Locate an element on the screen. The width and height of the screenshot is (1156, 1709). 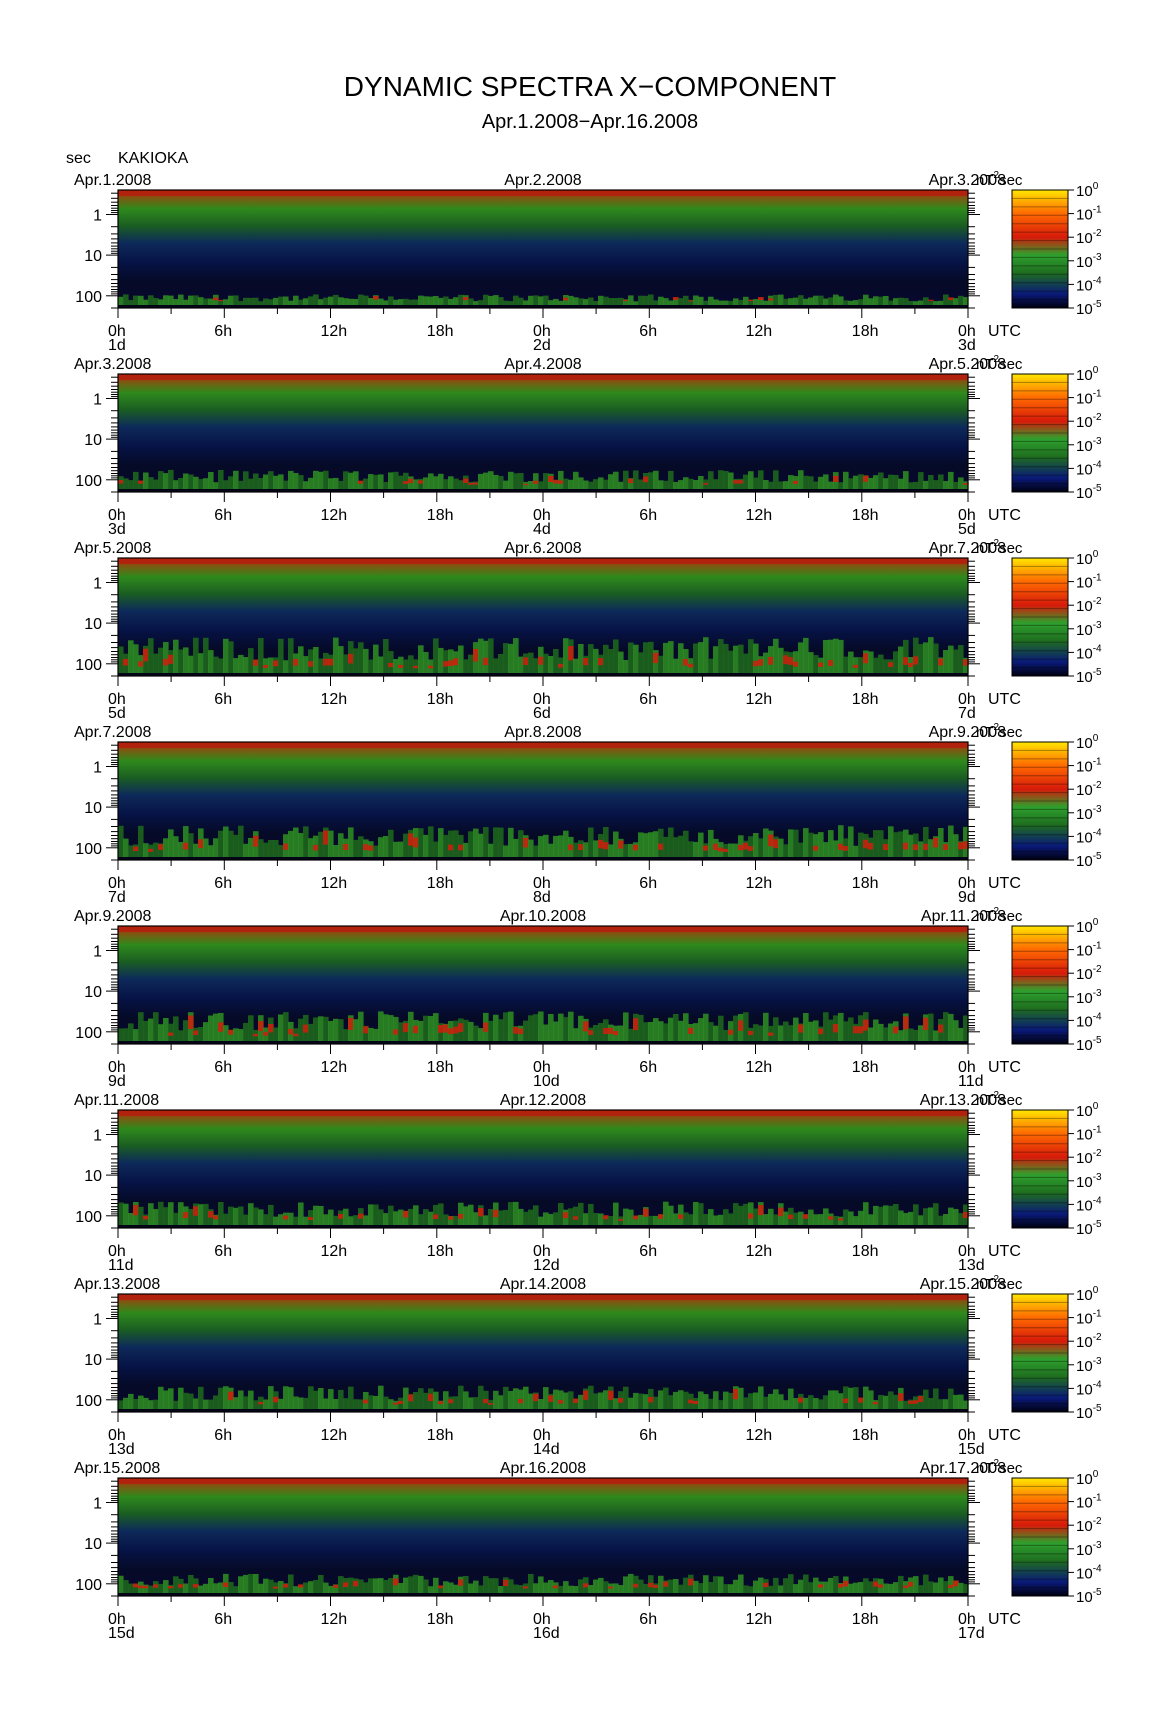
panel-end-date: Apr.7.2008 is located at coordinates (968, 548).